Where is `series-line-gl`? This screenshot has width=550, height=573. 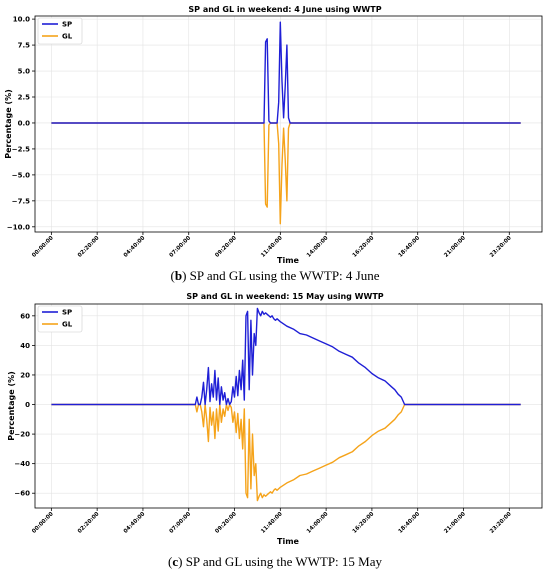
series-line-gl is located at coordinates (286, 452).